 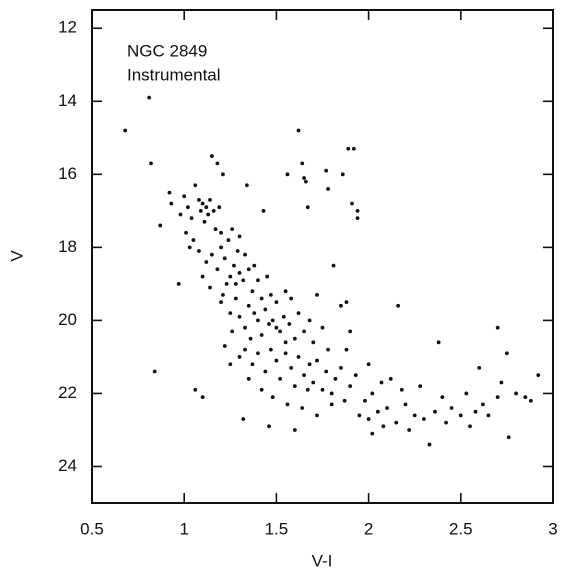 I want to click on x-tick-label: 1.5, so click(x=277, y=528).